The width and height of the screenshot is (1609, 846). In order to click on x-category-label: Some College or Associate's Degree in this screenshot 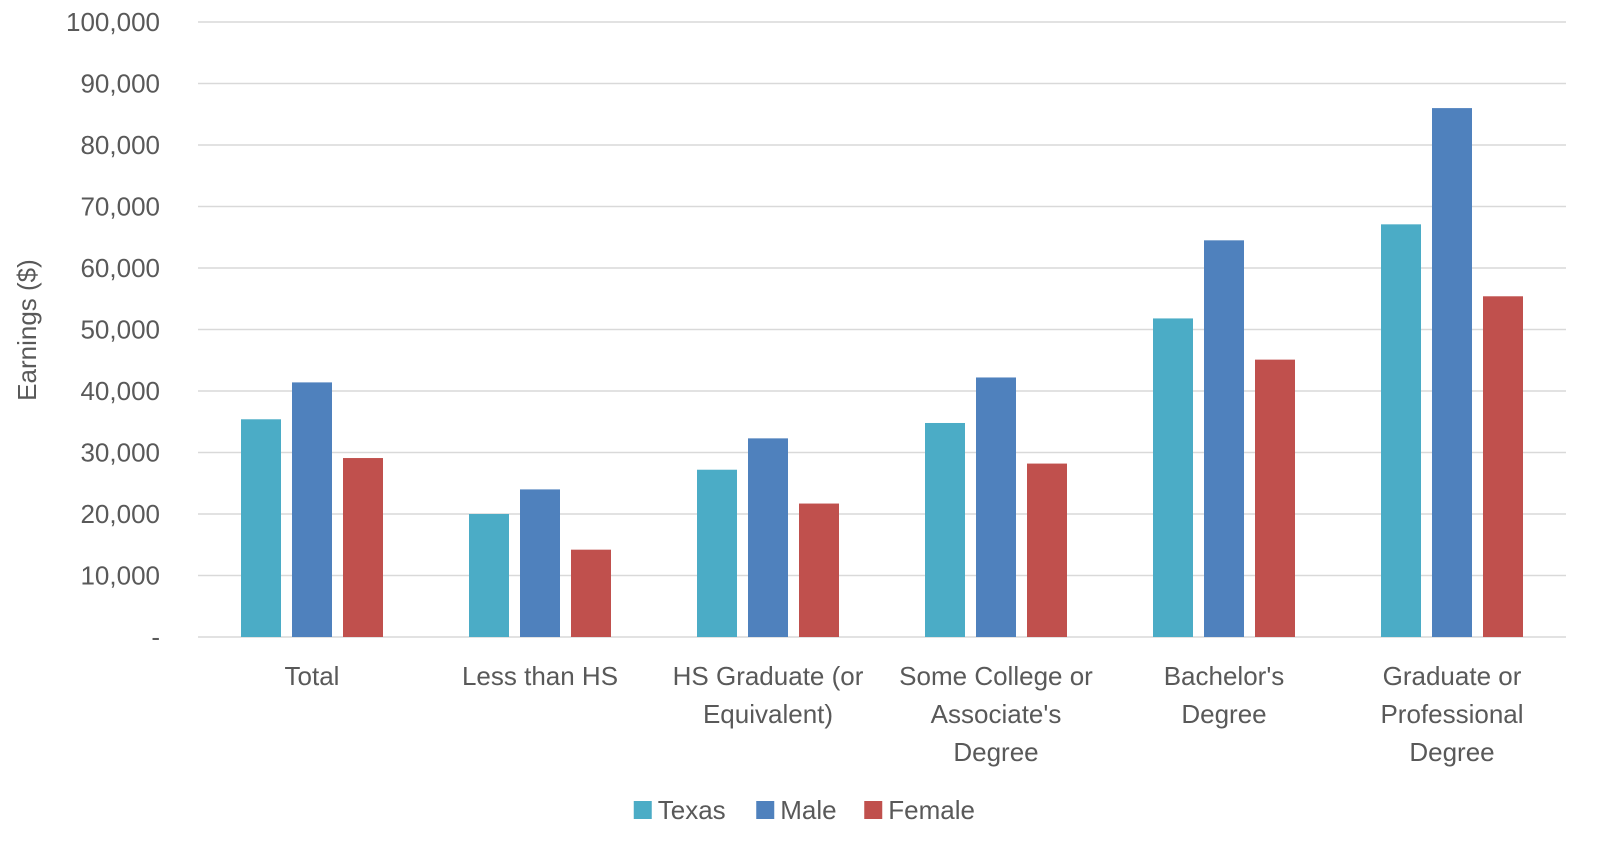, I will do `click(996, 714)`.